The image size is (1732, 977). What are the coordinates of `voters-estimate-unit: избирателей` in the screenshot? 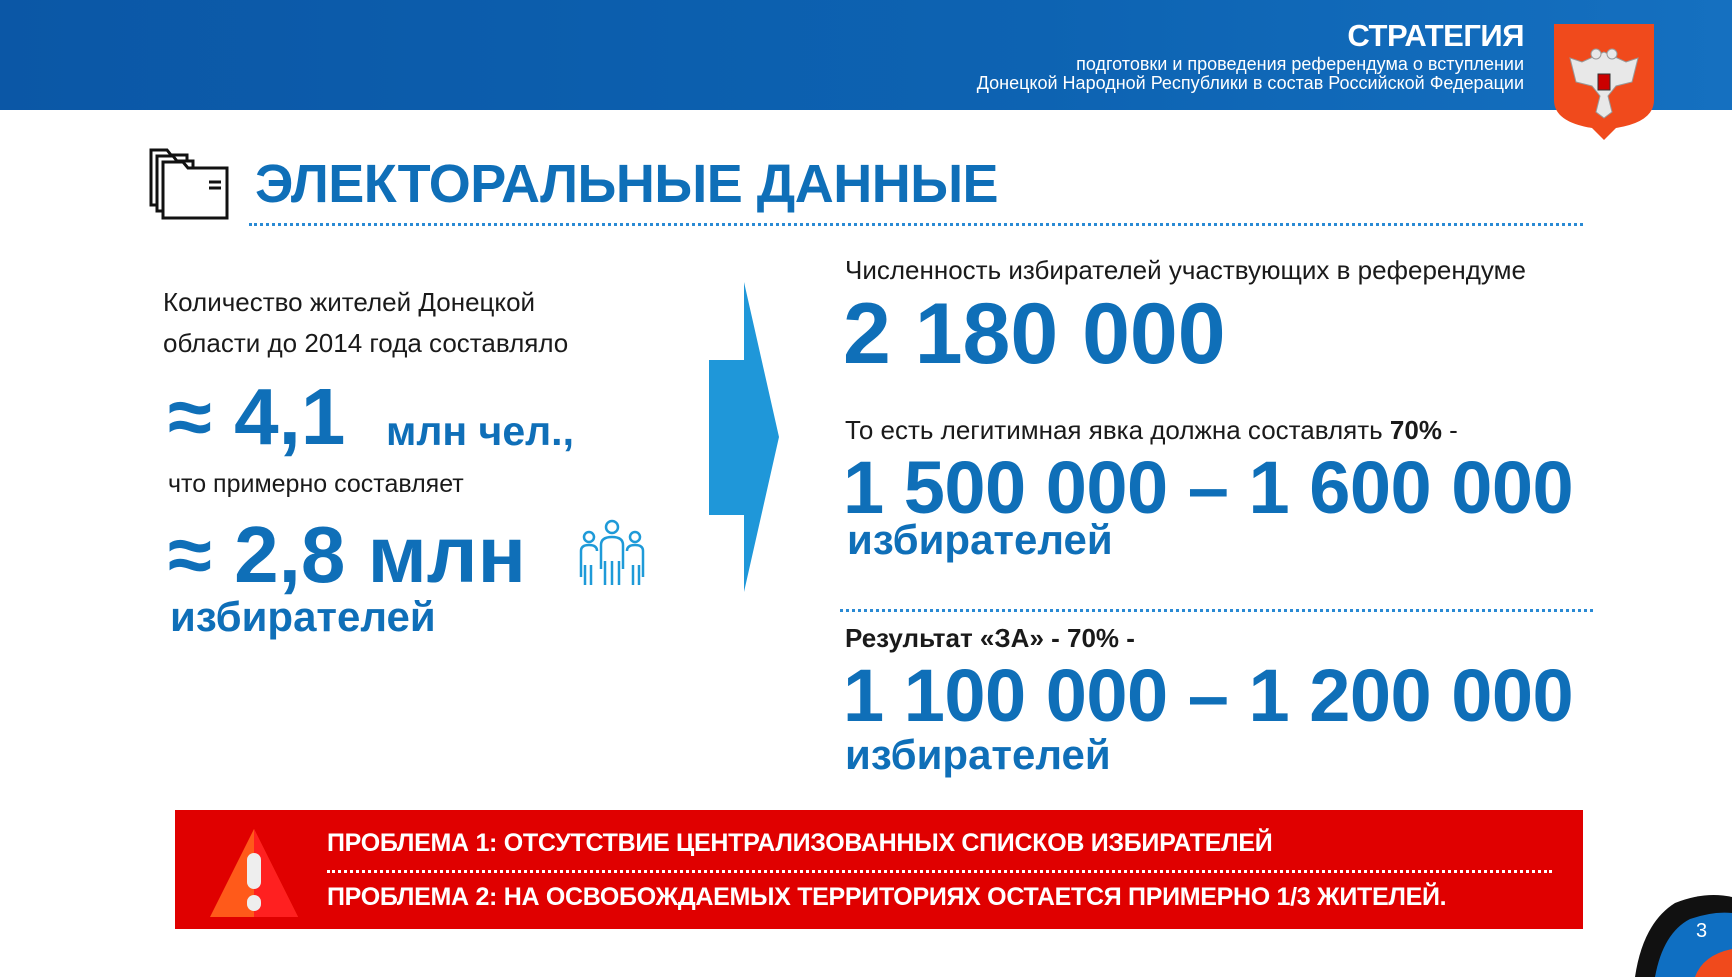 It's located at (303, 616).